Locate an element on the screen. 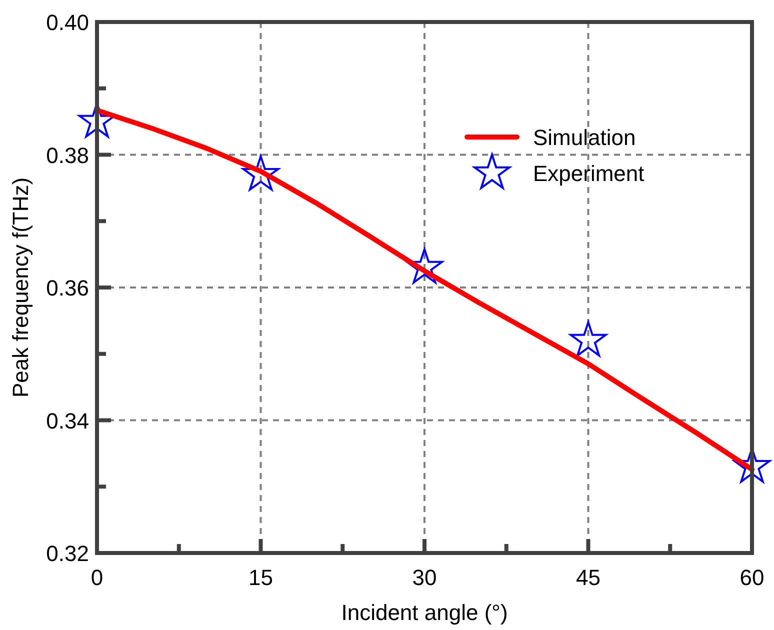 The width and height of the screenshot is (774, 630). y-tick-label: 0.34 is located at coordinates (67, 421).